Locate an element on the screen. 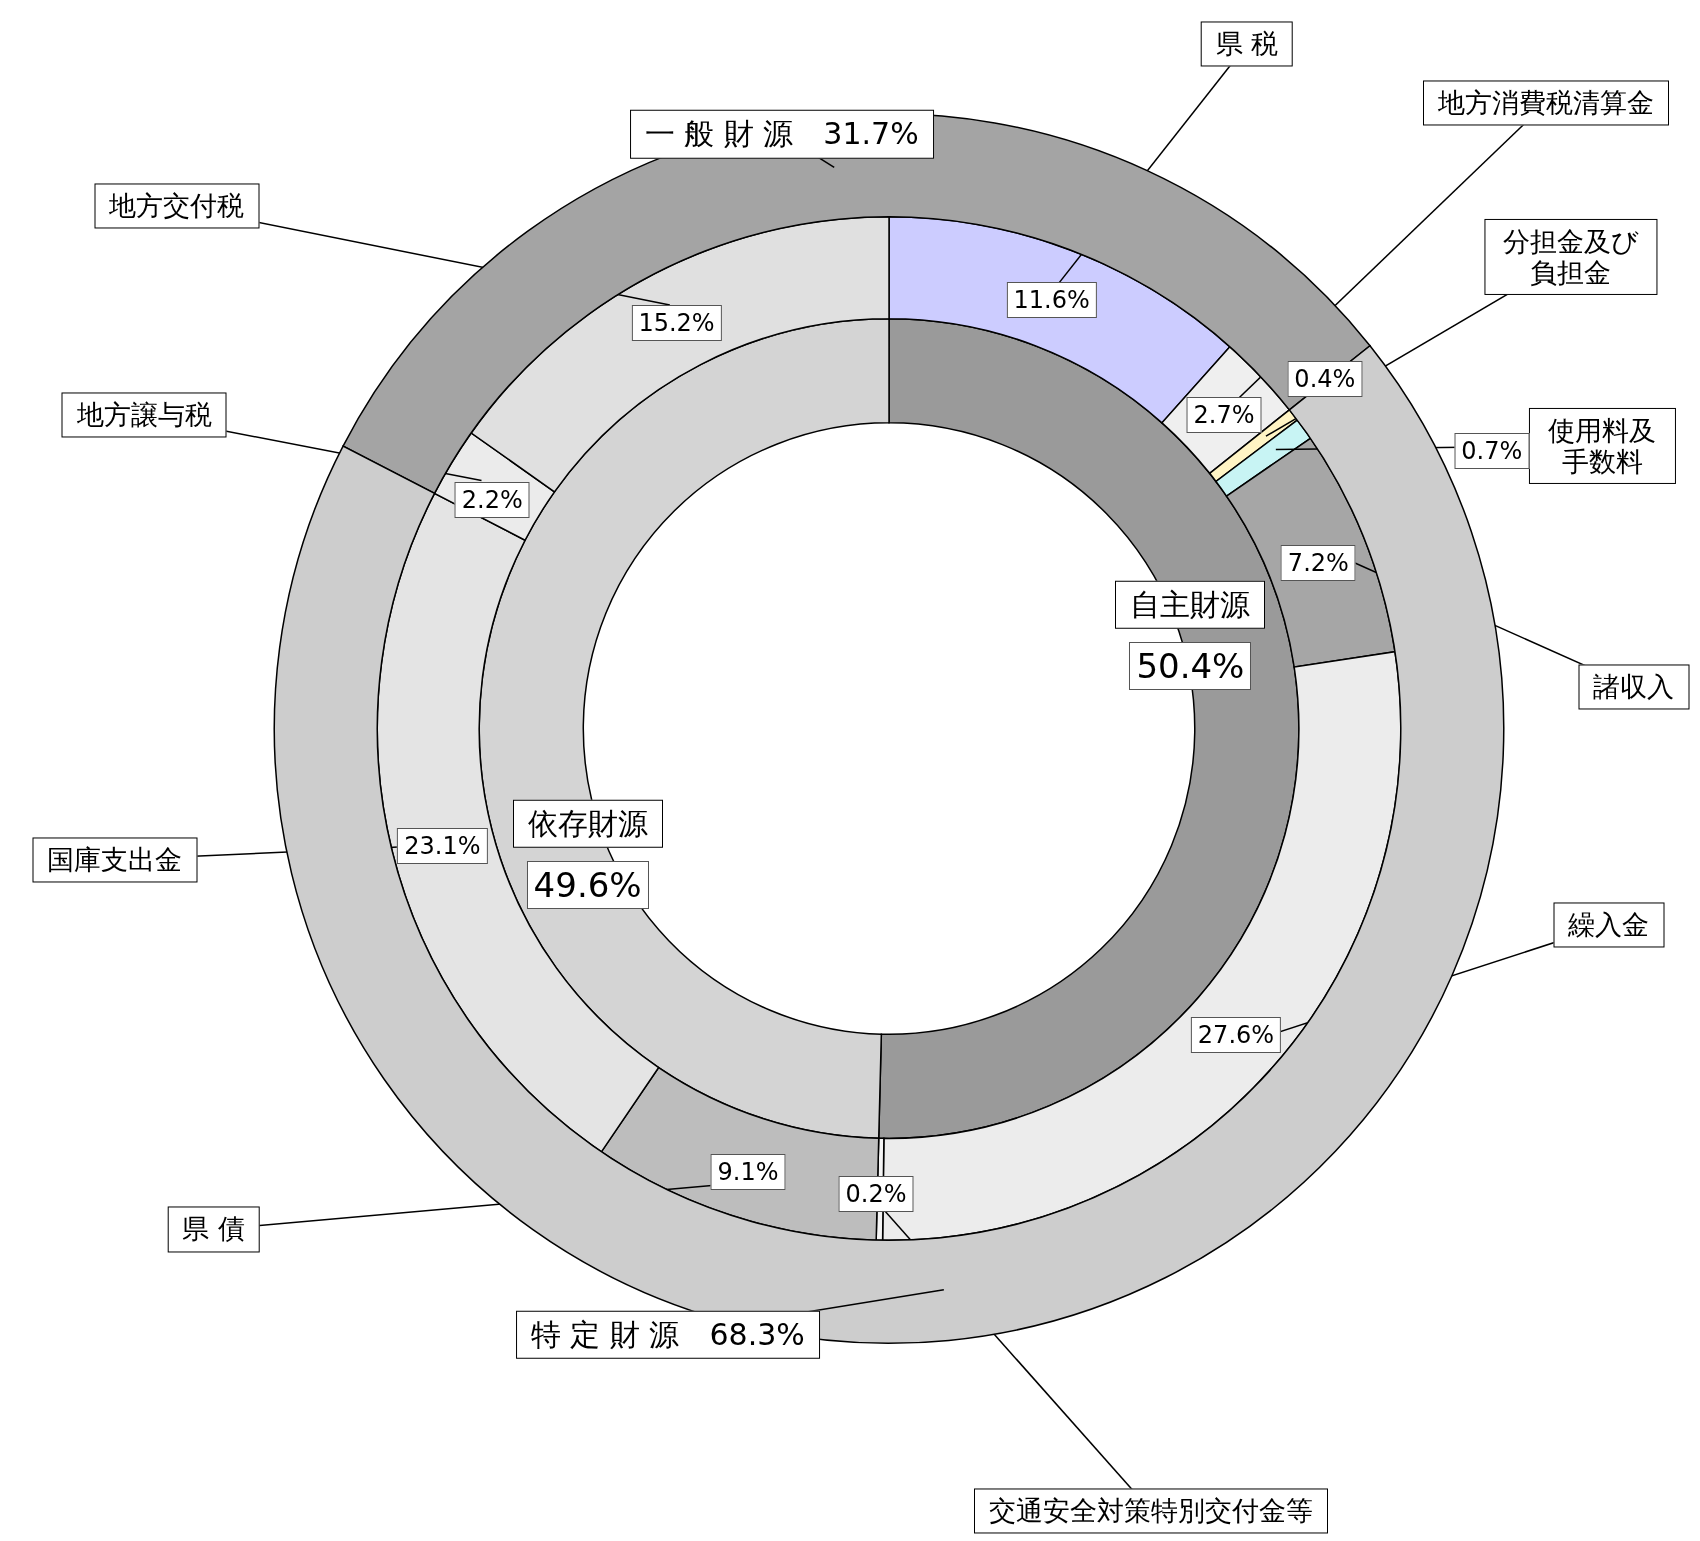  slice-label: 繰入金 is located at coordinates (1609, 925).